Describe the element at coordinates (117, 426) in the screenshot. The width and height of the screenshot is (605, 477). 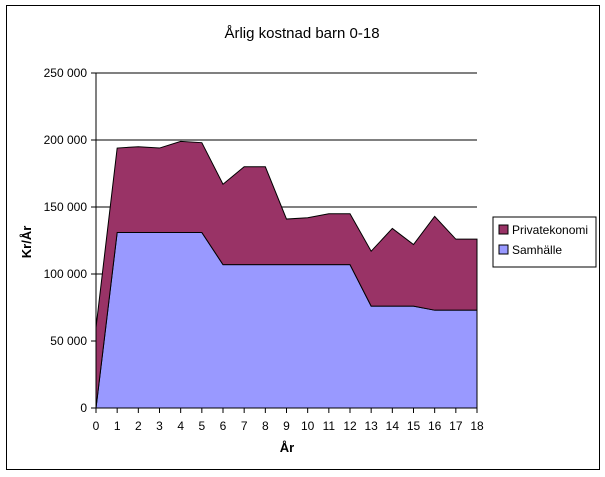
I see `x-tick-label: 1` at that location.